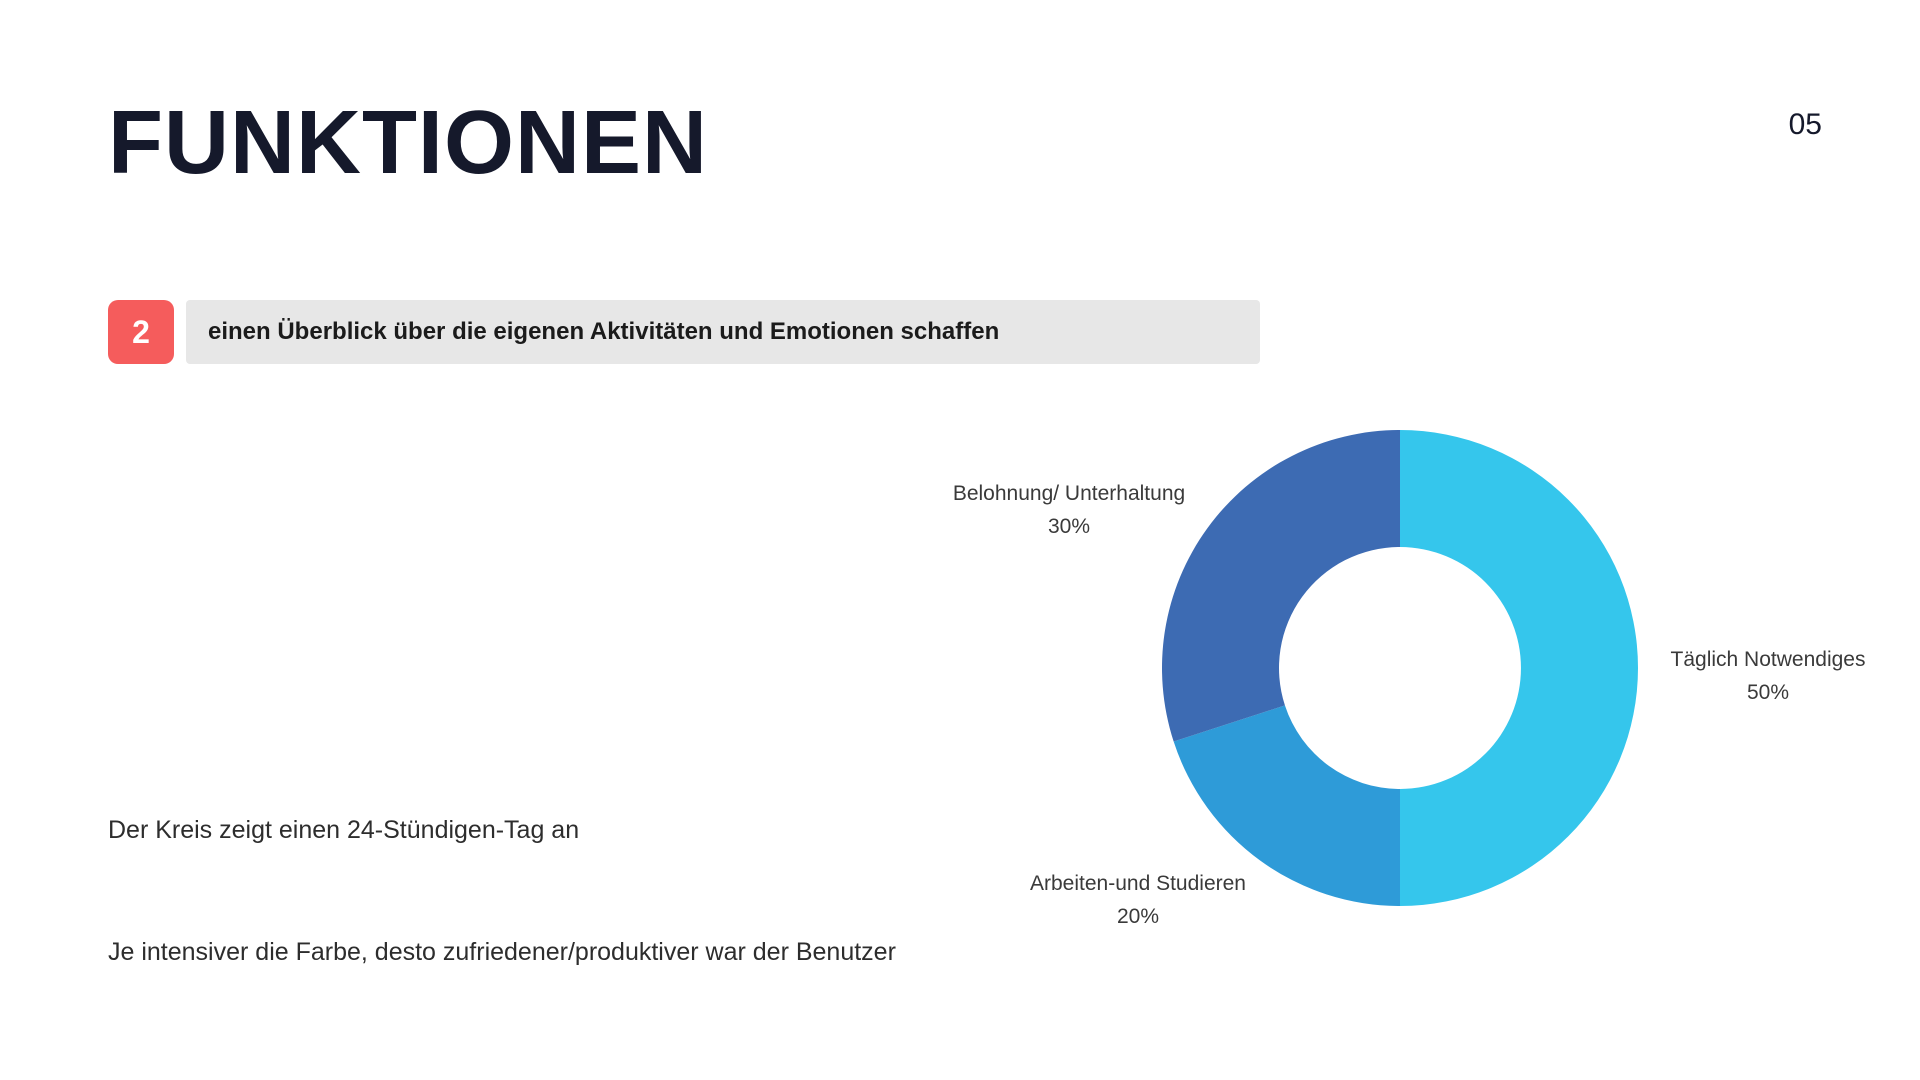 The image size is (1920, 1080). What do you see at coordinates (1138, 883) in the screenshot?
I see `chart-label-text: Arbeiten-und Studieren` at bounding box center [1138, 883].